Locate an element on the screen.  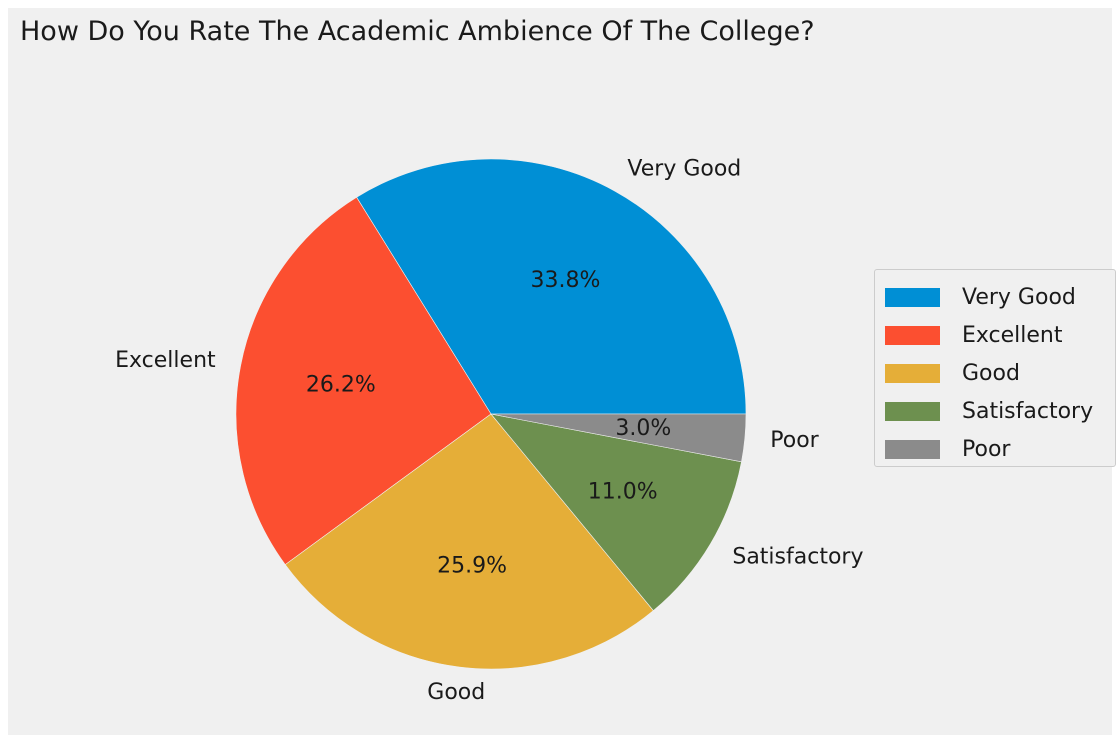
legend-item-good: Good is located at coordinates (1000, 373).